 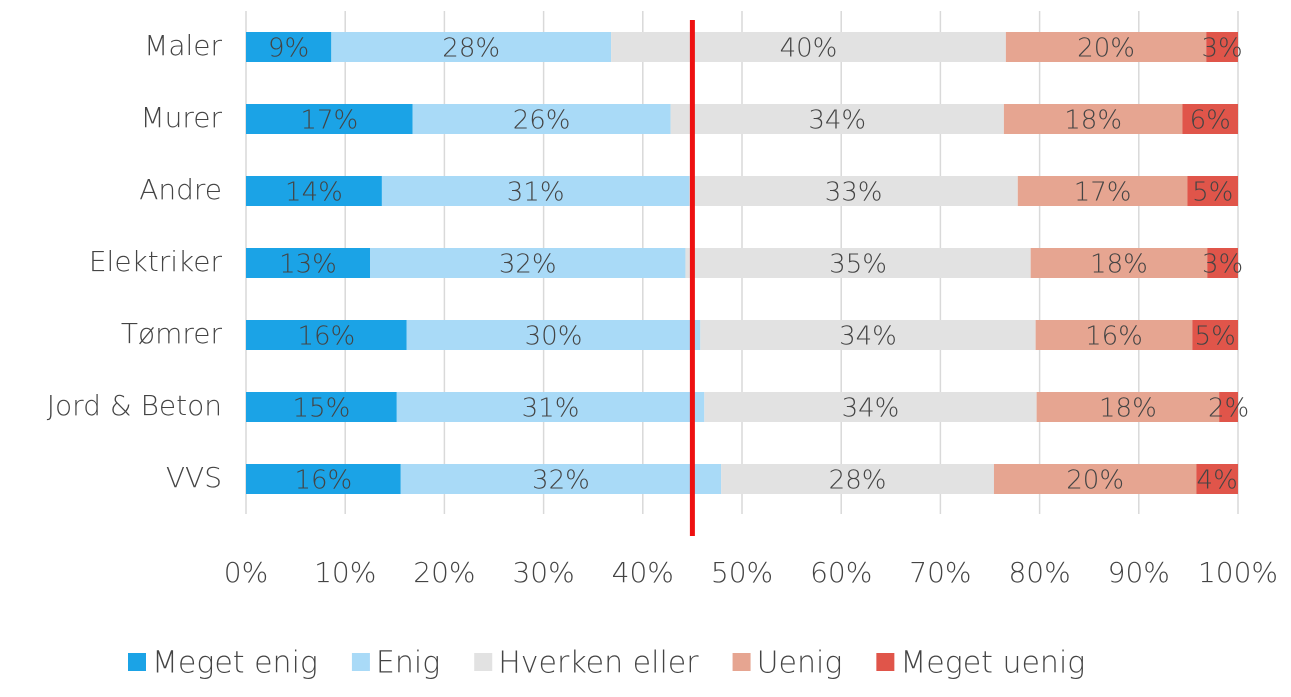 What do you see at coordinates (345, 572) in the screenshot?
I see `x-tick-label: 10%` at bounding box center [345, 572].